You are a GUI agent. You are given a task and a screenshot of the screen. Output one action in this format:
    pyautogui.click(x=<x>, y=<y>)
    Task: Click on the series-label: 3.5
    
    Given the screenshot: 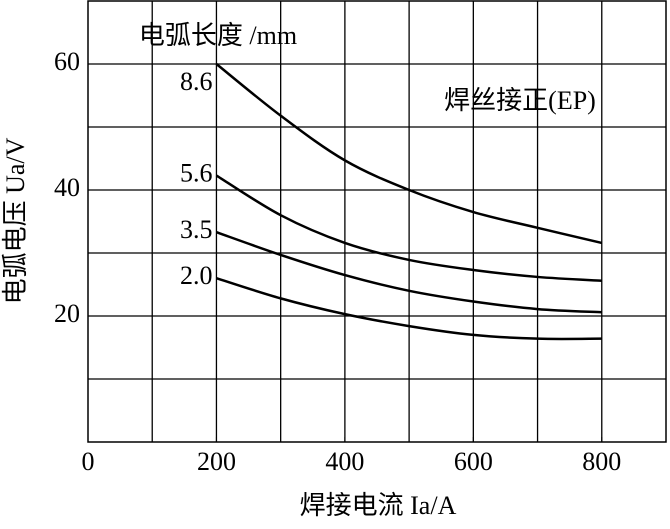 What is the action you would take?
    pyautogui.click(x=196, y=229)
    